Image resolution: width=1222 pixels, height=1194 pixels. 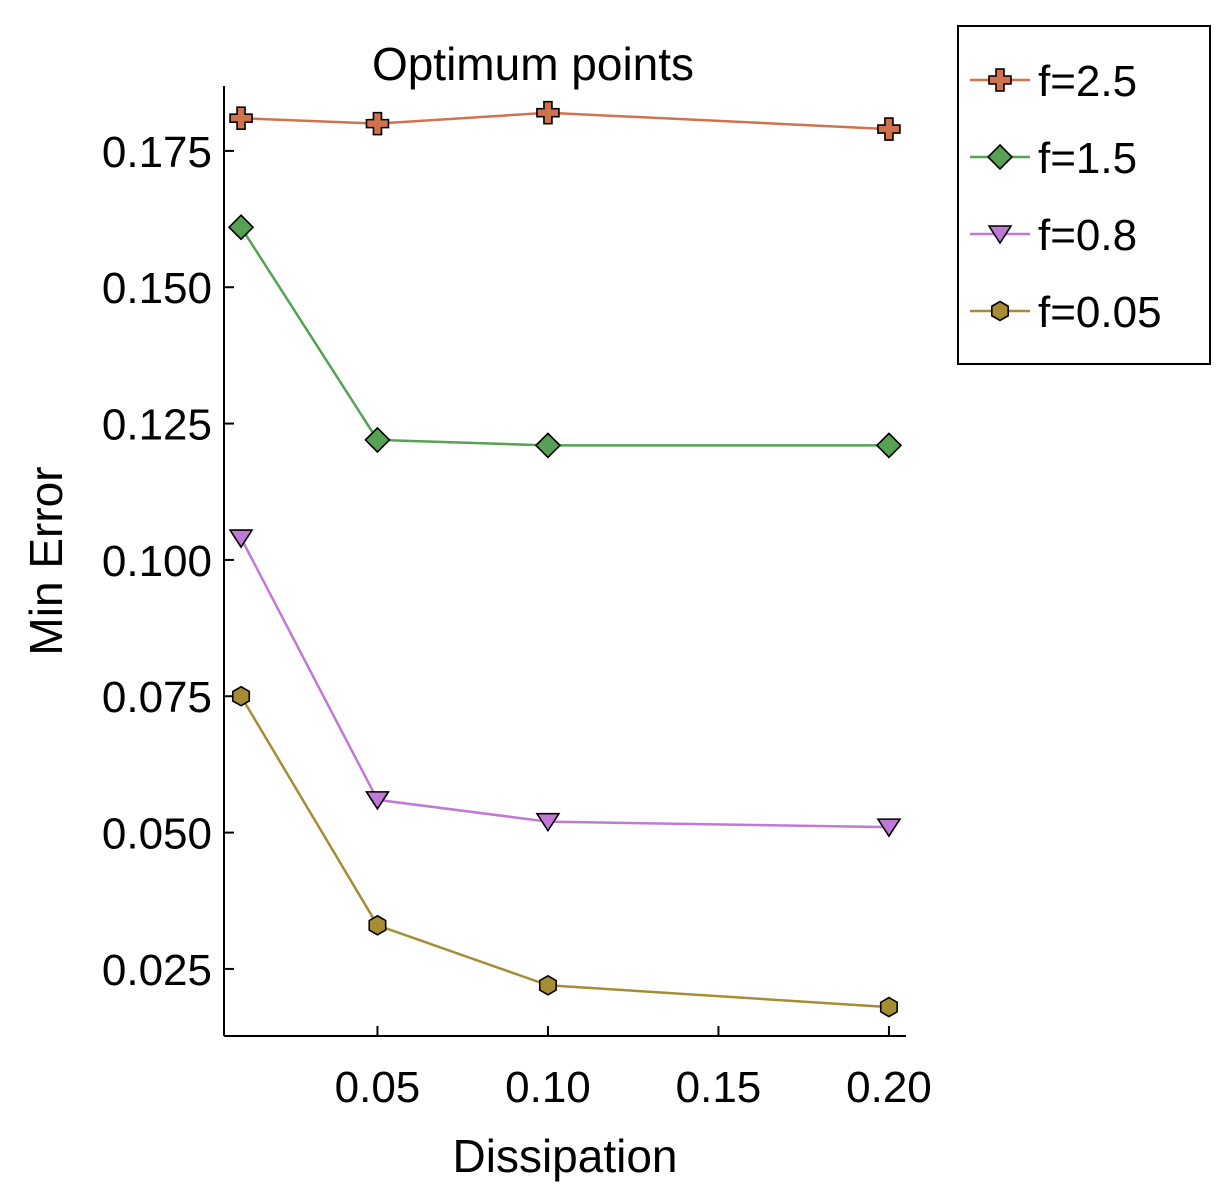 What do you see at coordinates (157, 561) in the screenshot?
I see `y-tick-label: 0.100` at bounding box center [157, 561].